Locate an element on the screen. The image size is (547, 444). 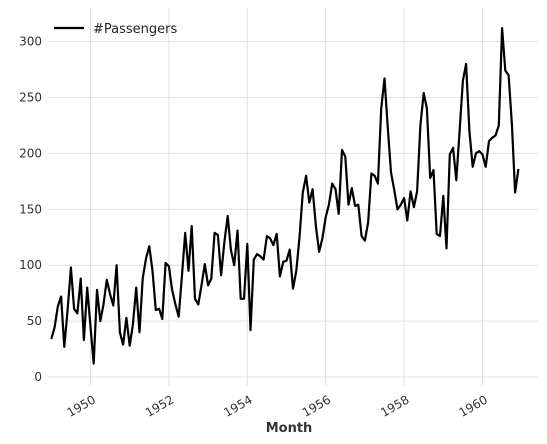
y-tick-label: 200 is located at coordinates (30, 153).